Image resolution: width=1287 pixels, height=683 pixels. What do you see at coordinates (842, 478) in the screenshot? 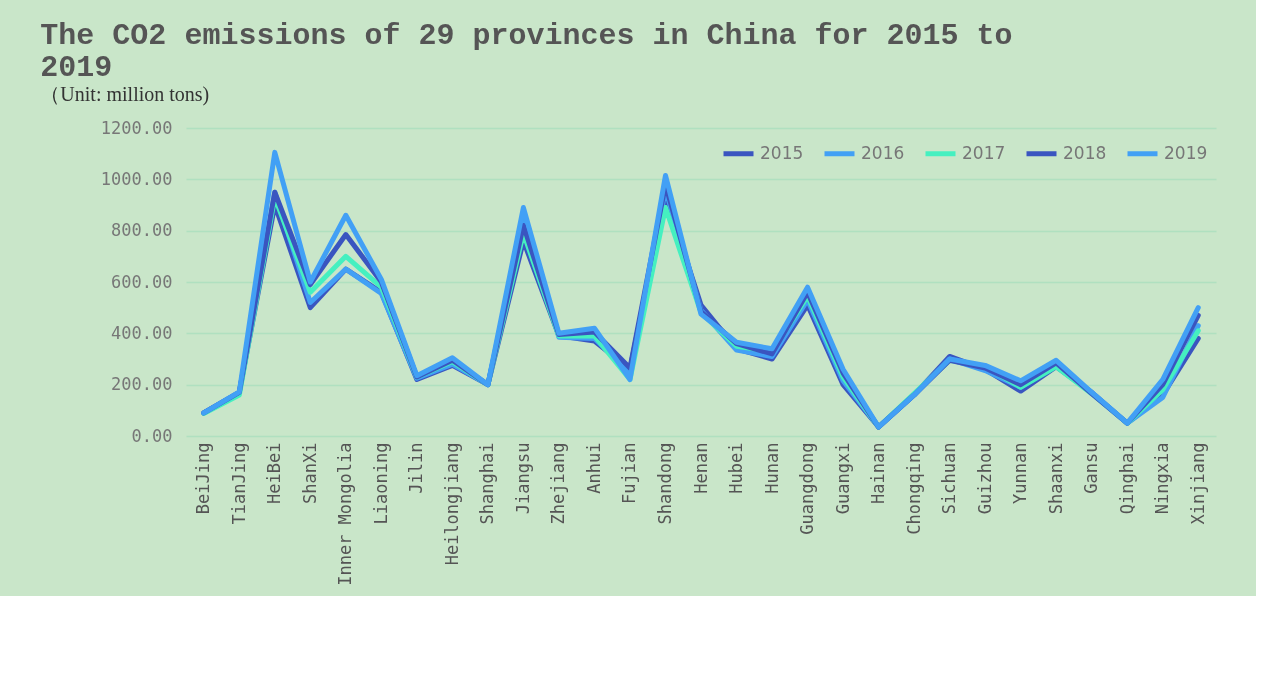
I see `x-tick-label: Guangxi` at bounding box center [842, 478].